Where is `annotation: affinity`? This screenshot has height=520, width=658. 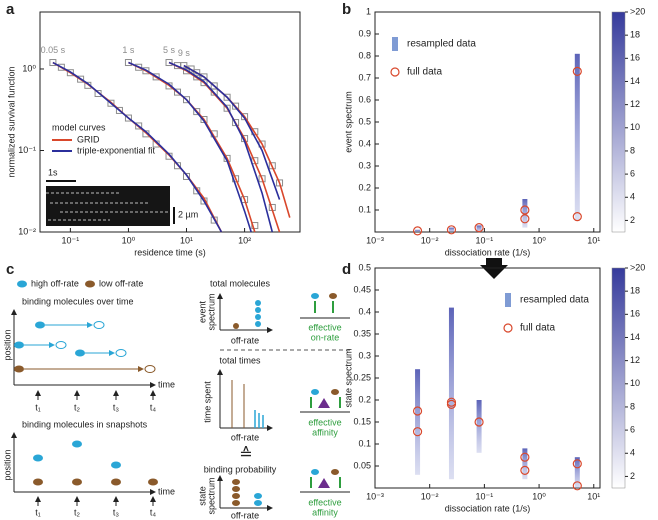
annotation: affinity is located at coordinates (325, 512).